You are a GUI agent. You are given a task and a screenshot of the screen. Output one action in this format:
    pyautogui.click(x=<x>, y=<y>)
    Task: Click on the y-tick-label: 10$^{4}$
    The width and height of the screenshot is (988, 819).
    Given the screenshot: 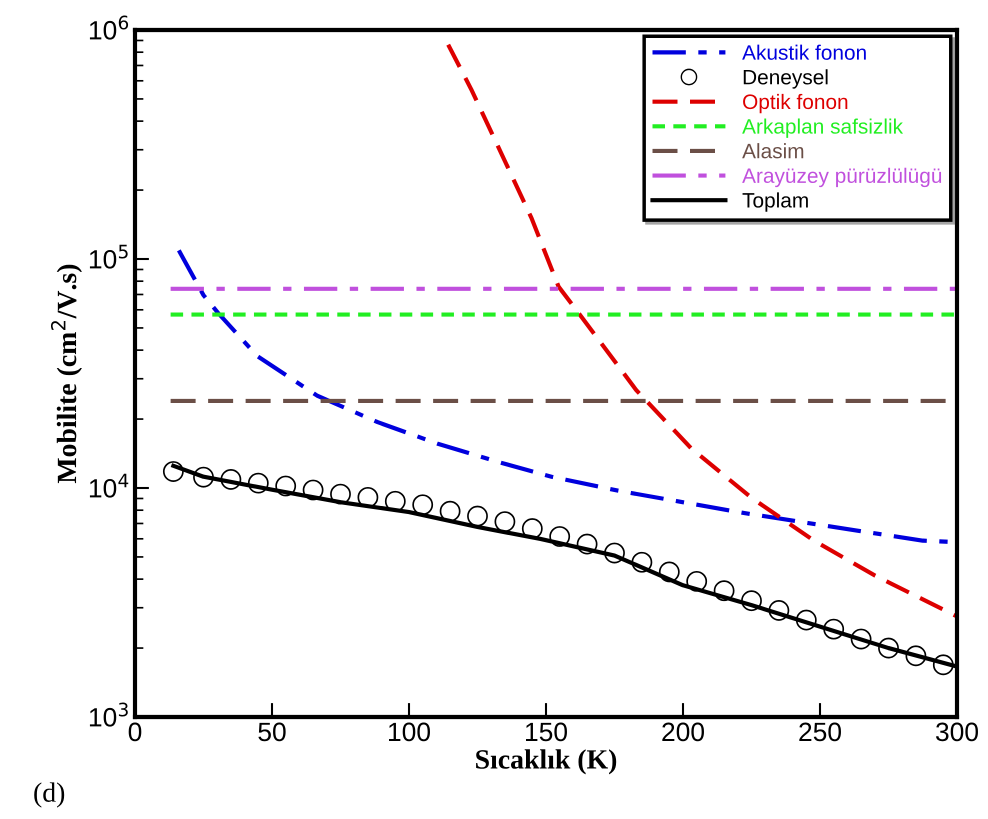 What is the action you would take?
    pyautogui.click(x=109, y=486)
    